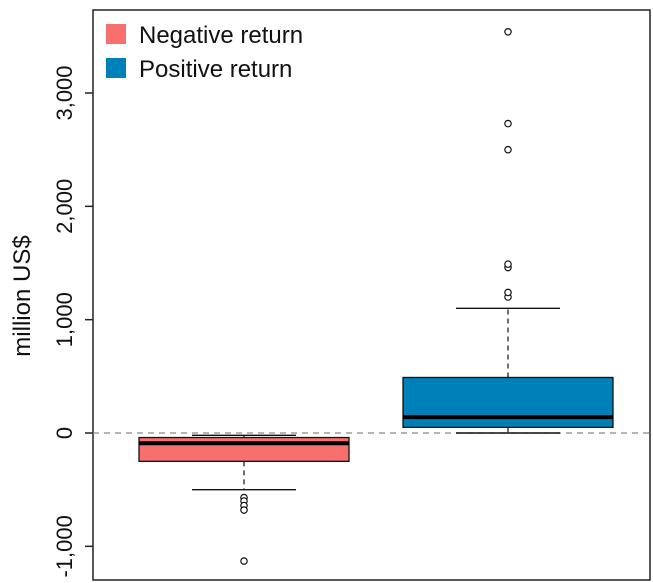 This screenshot has height=583, width=653. Describe the element at coordinates (64, 546) in the screenshot. I see `y-tick-label: -1,000` at that location.